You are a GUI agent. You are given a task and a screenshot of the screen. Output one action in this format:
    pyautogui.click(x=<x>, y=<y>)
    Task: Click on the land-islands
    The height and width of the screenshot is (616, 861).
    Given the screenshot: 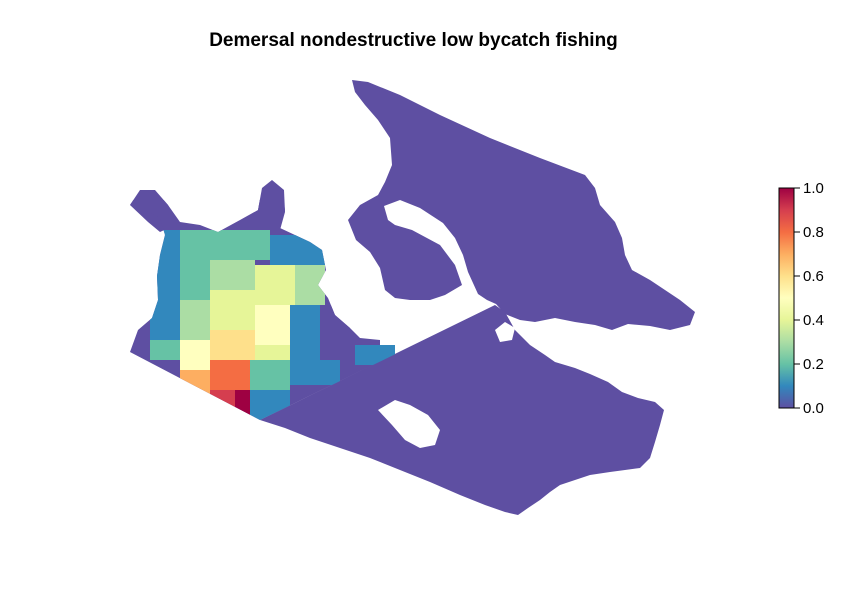 What is the action you would take?
    pyautogui.click(x=446, y=385)
    